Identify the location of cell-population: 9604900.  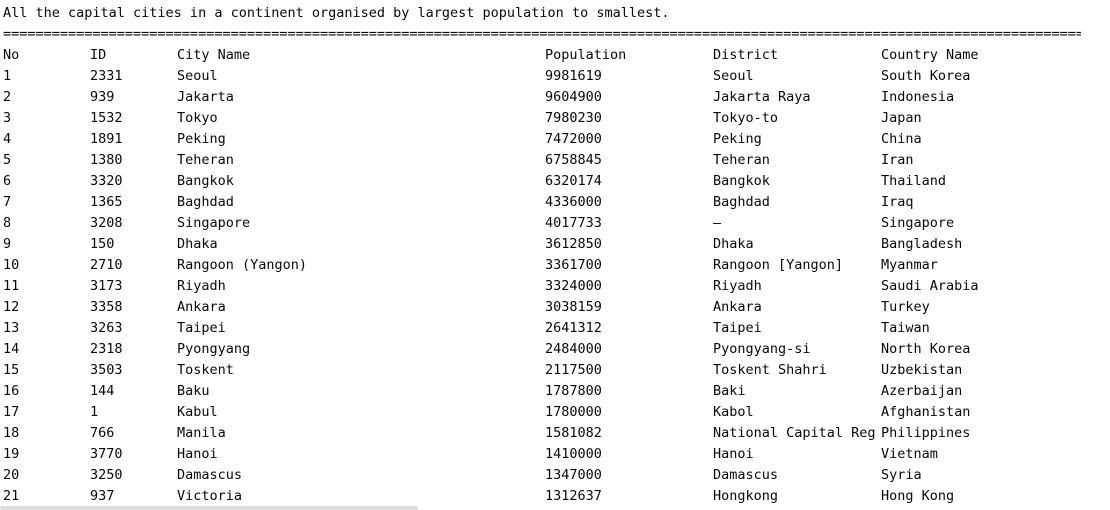
(573, 97).